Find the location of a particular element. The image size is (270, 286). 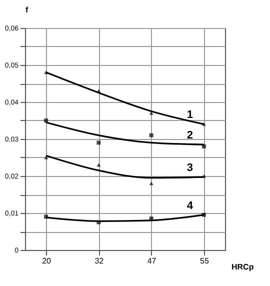

y-axis-title: f is located at coordinates (27, 10).